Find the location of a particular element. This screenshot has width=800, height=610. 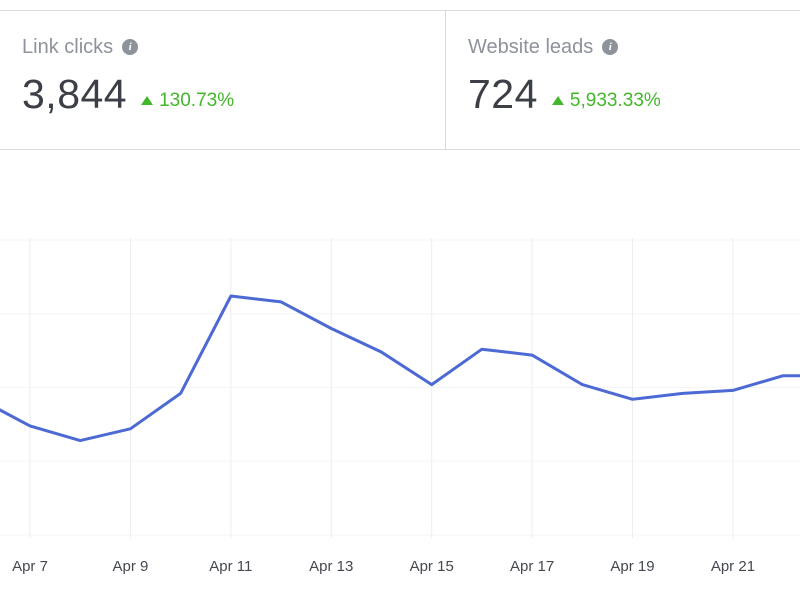

metric-card-website-leads: Website leads i 724 5,933.33% is located at coordinates (623, 80).